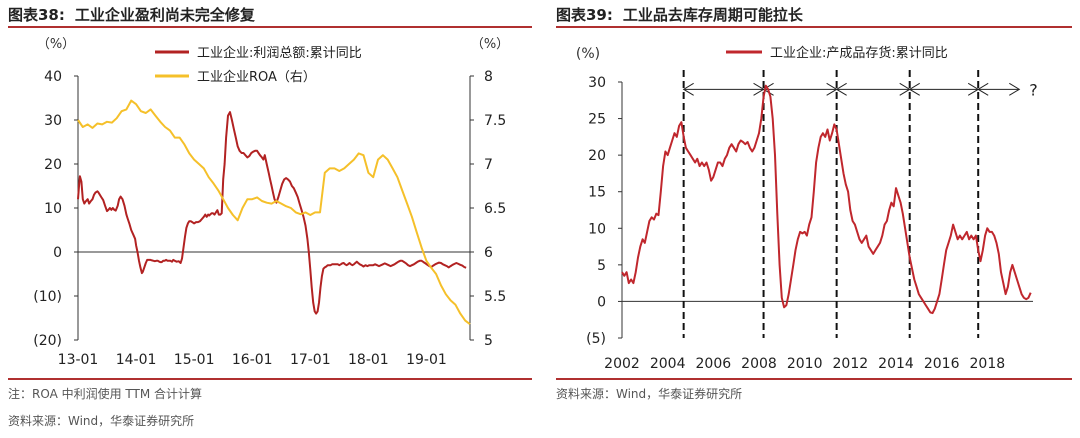 The height and width of the screenshot is (438, 1080). Describe the element at coordinates (601, 302) in the screenshot. I see `y-axis-tick-label: 0` at that location.